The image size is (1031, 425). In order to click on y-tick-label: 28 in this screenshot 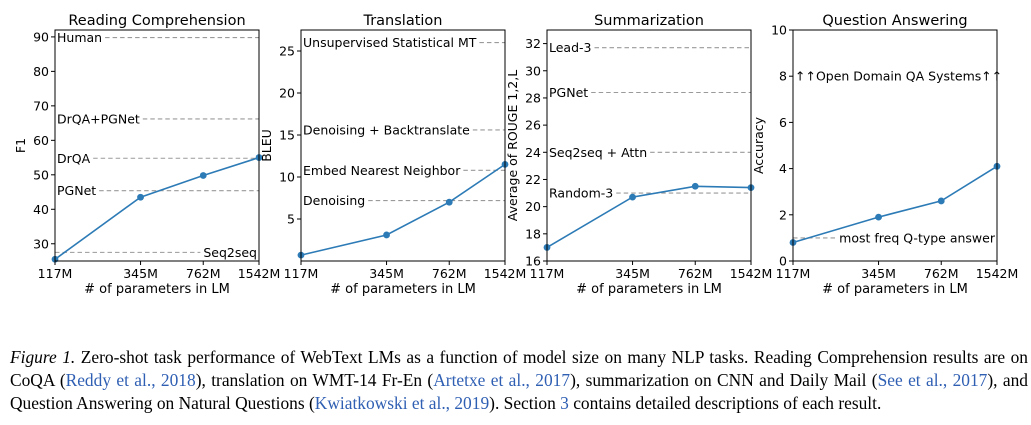, I will do `click(533, 97)`.